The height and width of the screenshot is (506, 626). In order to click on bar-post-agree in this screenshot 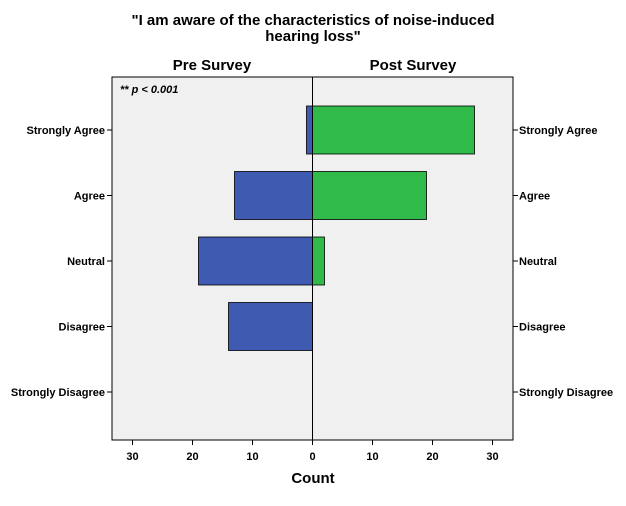, I will do `click(369, 195)`.